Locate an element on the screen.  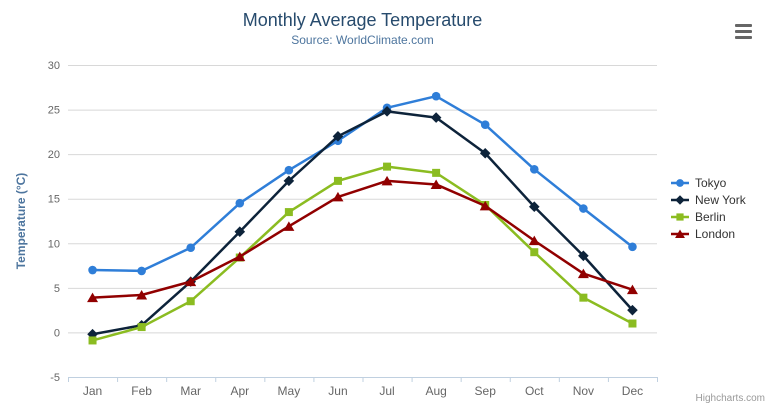
legend: Tokyo New York Berlin London is located at coordinates (708, 208).